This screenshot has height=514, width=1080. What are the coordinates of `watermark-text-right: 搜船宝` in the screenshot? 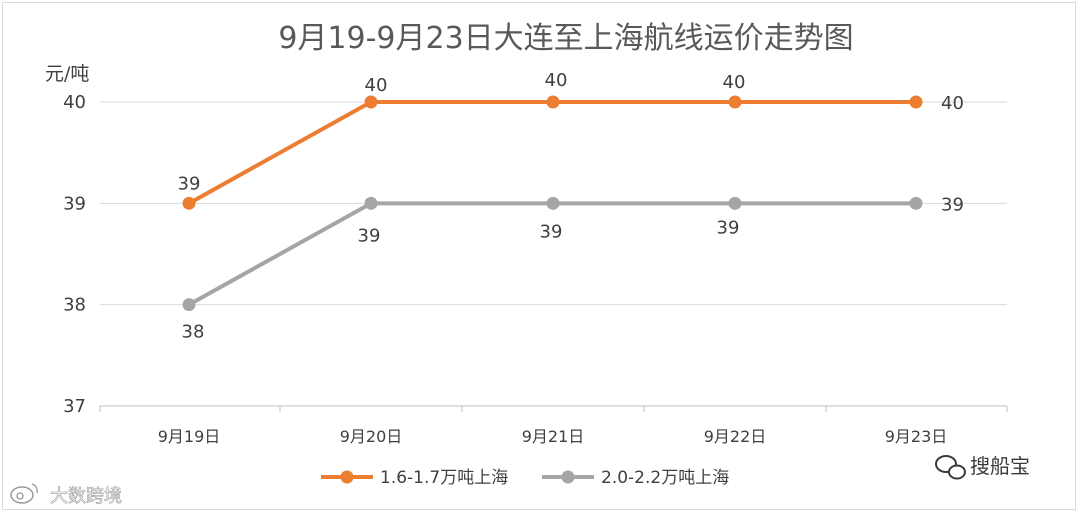 It's located at (1000, 466).